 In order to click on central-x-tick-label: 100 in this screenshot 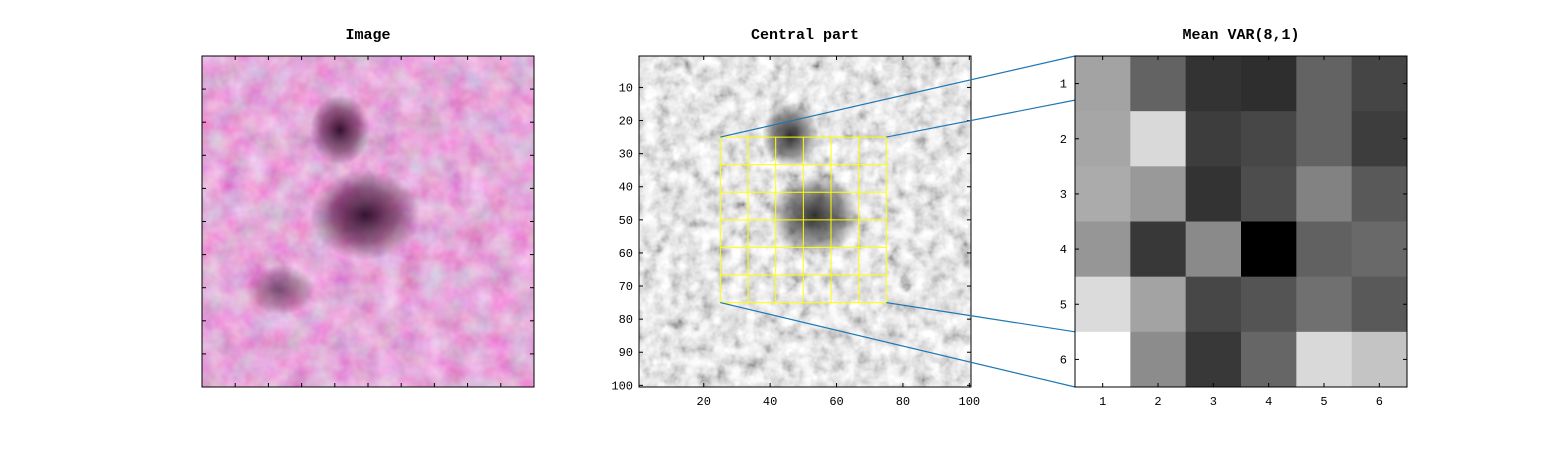, I will do `click(970, 402)`.